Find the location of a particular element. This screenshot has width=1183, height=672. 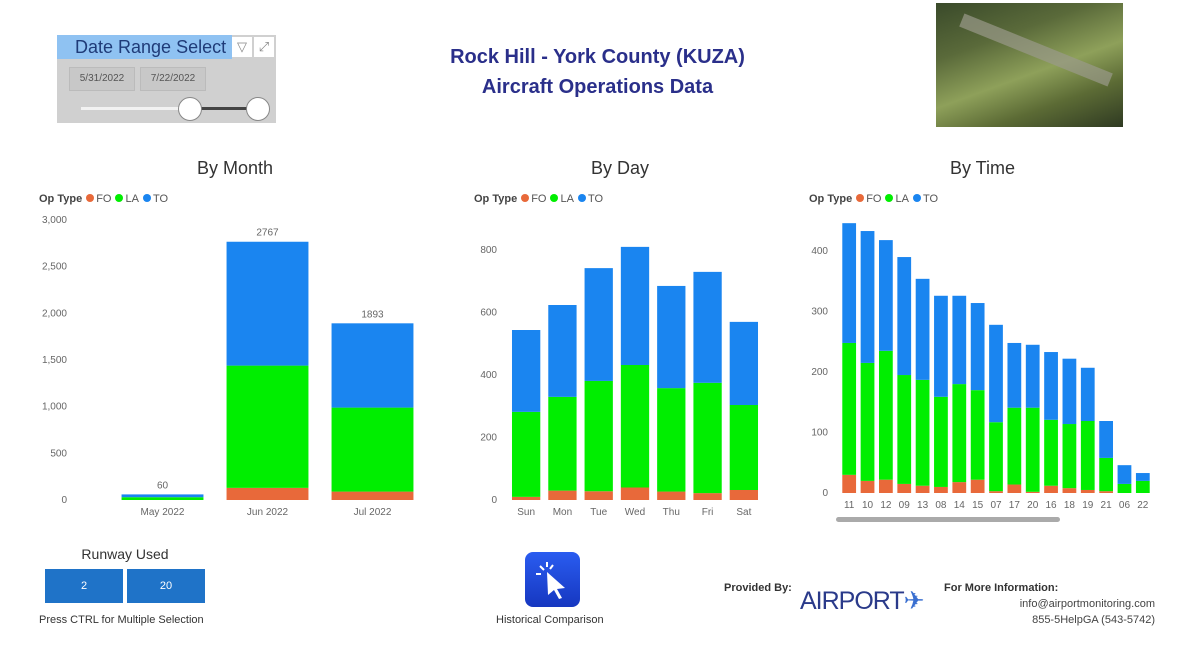

filter-icon: ▽ is located at coordinates (242, 47).